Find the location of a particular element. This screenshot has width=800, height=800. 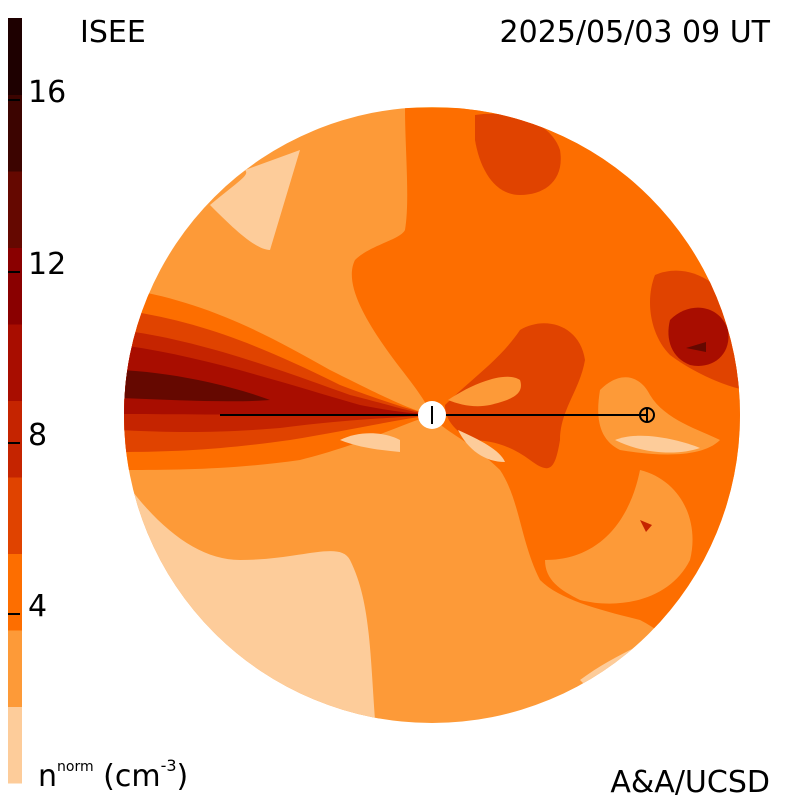

quantity-superscript: norm is located at coordinates (75, 767).